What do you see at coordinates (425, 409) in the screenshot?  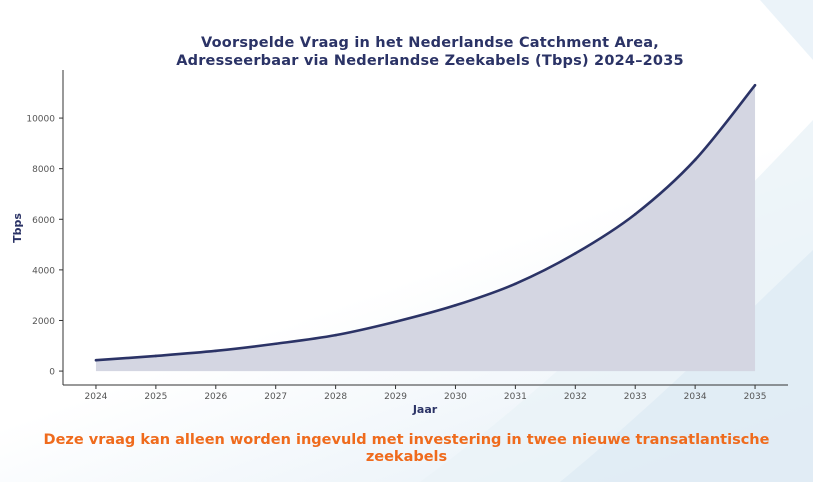 I see `x-axis-label: Jaar` at bounding box center [425, 409].